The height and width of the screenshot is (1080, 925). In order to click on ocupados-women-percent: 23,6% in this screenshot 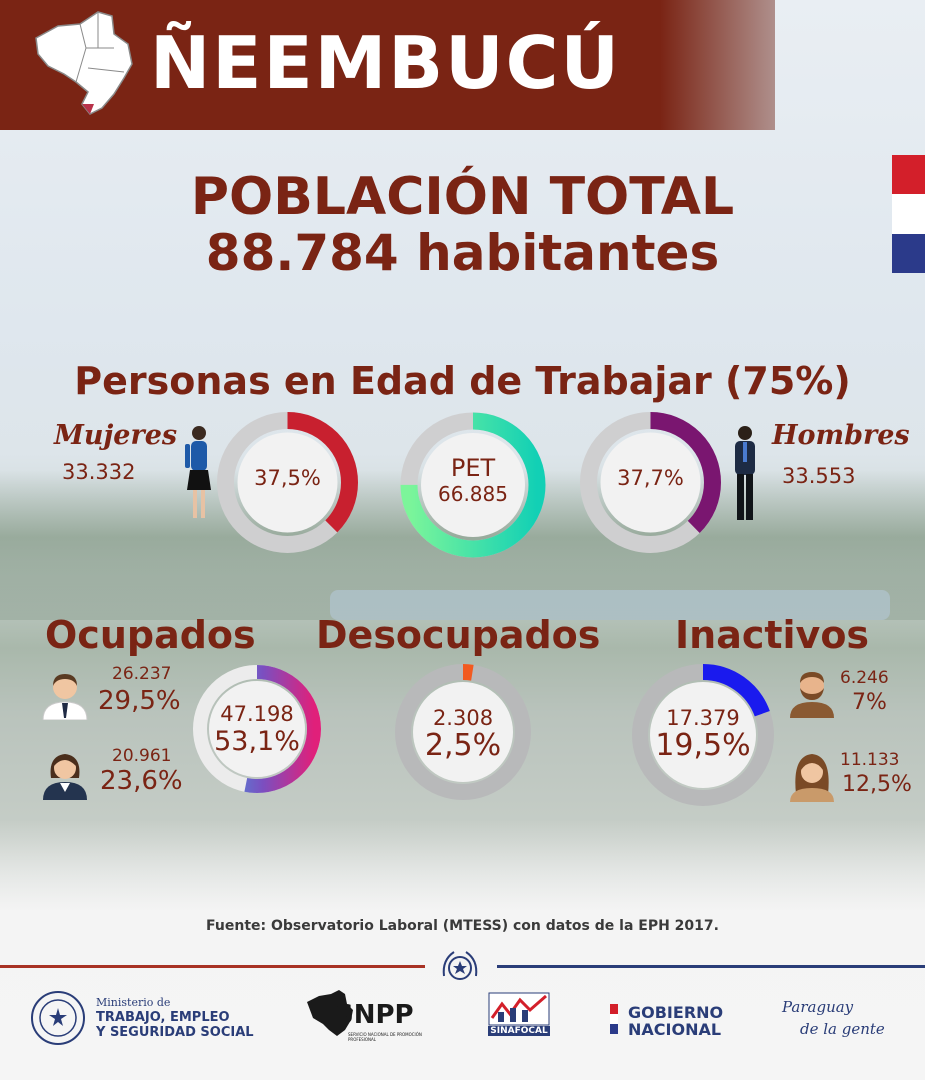, I will do `click(141, 781)`.